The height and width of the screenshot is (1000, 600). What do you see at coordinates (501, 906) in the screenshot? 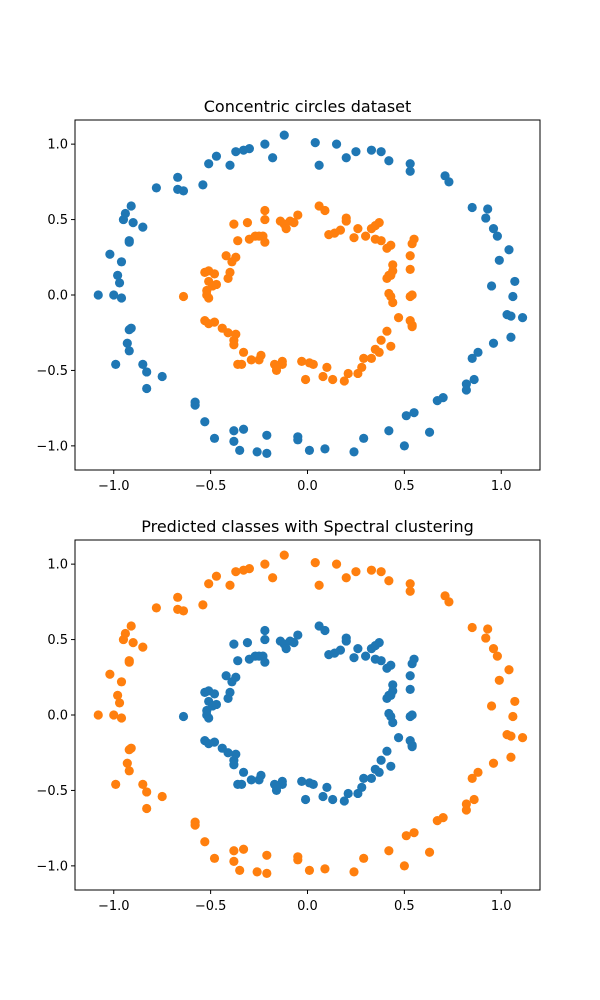
I see `x-tick-label: 1.0` at bounding box center [501, 906].